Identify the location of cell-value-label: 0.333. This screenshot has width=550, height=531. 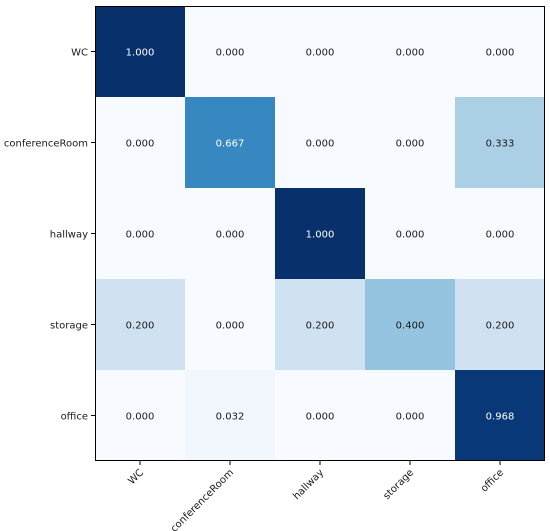
(500, 144).